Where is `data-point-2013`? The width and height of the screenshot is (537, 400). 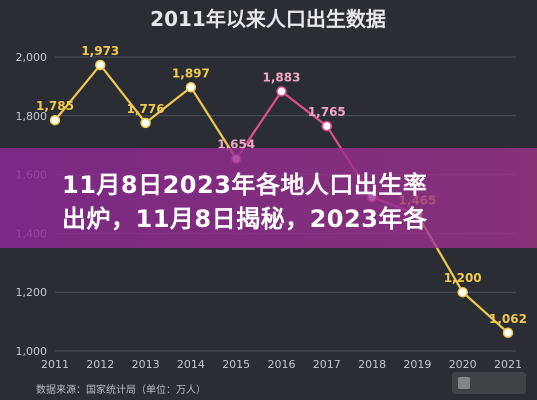
data-point-2013 is located at coordinates (145, 123).